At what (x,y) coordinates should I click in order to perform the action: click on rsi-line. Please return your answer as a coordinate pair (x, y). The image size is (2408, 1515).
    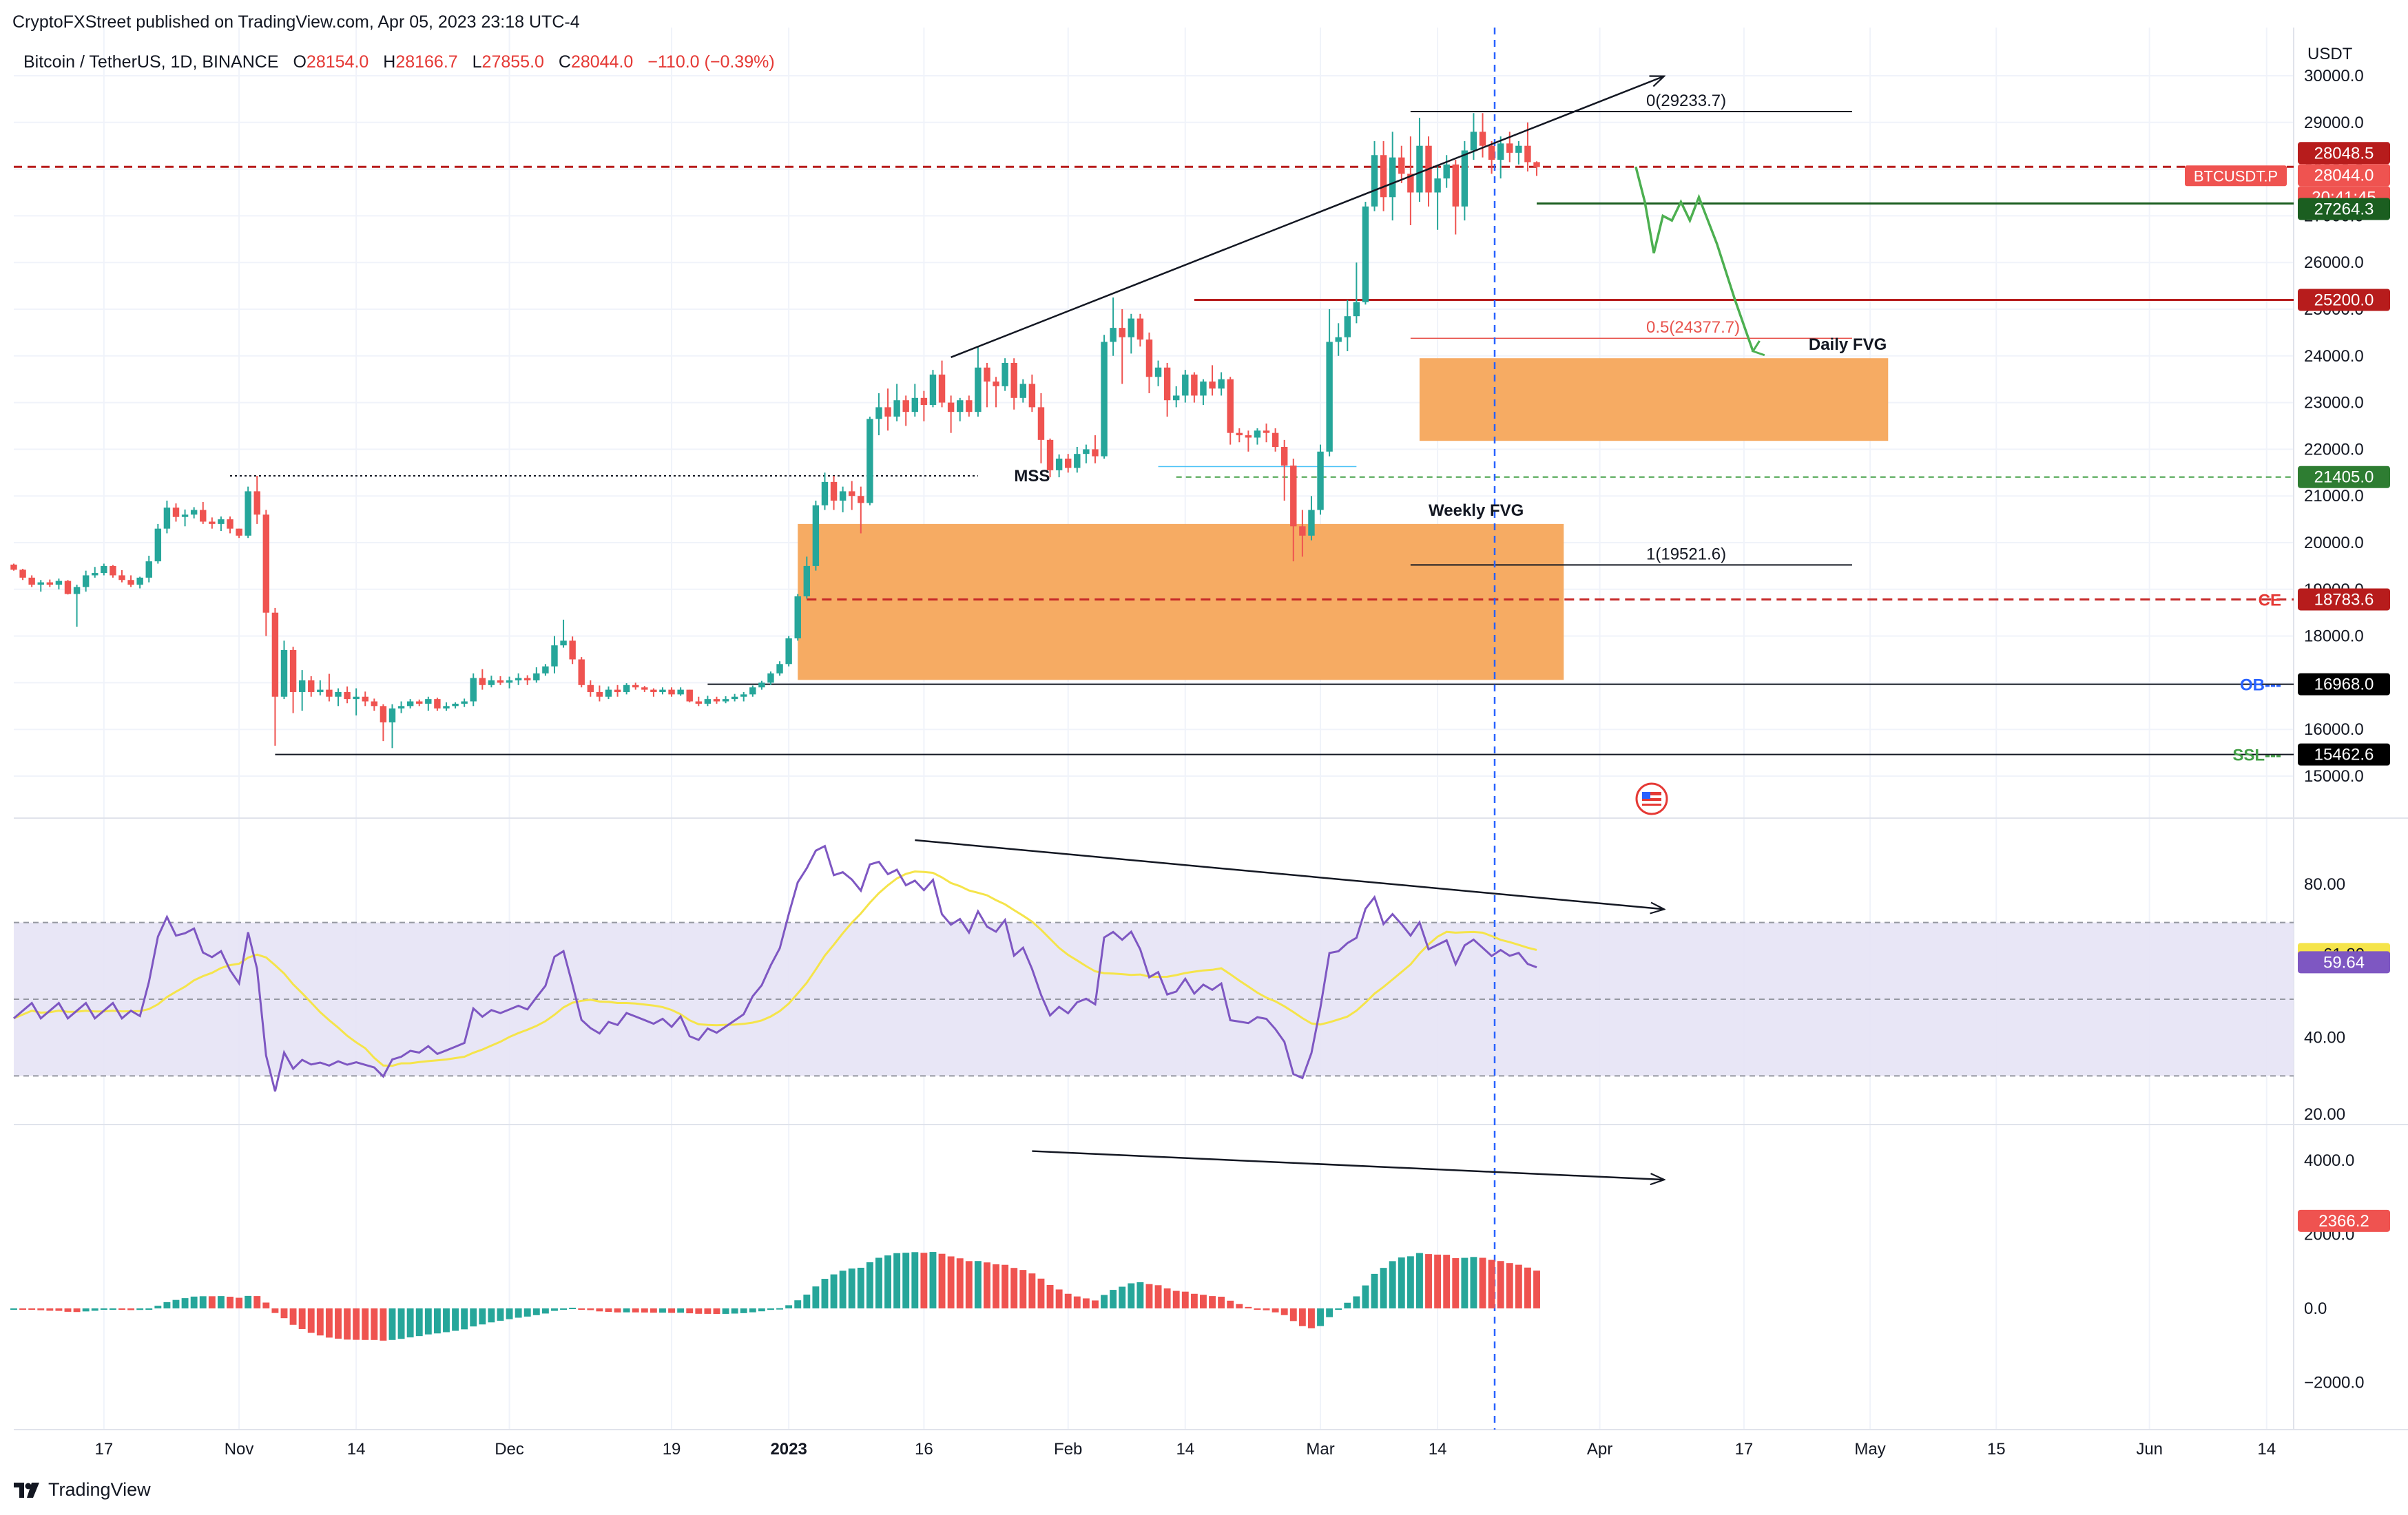
    Looking at the image, I should click on (775, 968).